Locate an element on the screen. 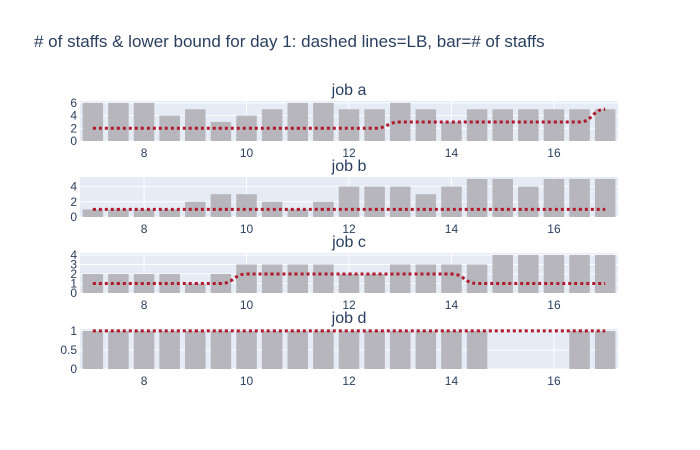 Image resolution: width=700 pixels, height=450 pixels. subplot-4: 0 0.5 1 8 10 12 14 16 job d is located at coordinates (339, 349).